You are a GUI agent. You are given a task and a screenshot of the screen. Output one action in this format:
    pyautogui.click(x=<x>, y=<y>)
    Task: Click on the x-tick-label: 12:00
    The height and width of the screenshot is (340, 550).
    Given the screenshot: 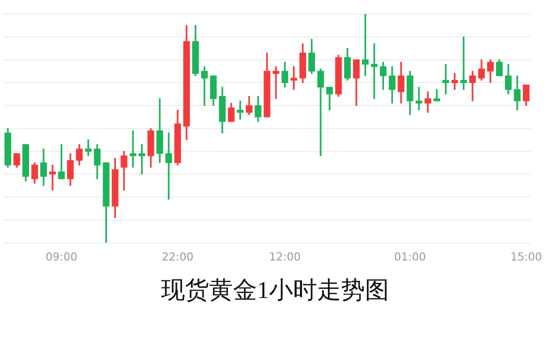 What is the action you would take?
    pyautogui.click(x=285, y=257)
    